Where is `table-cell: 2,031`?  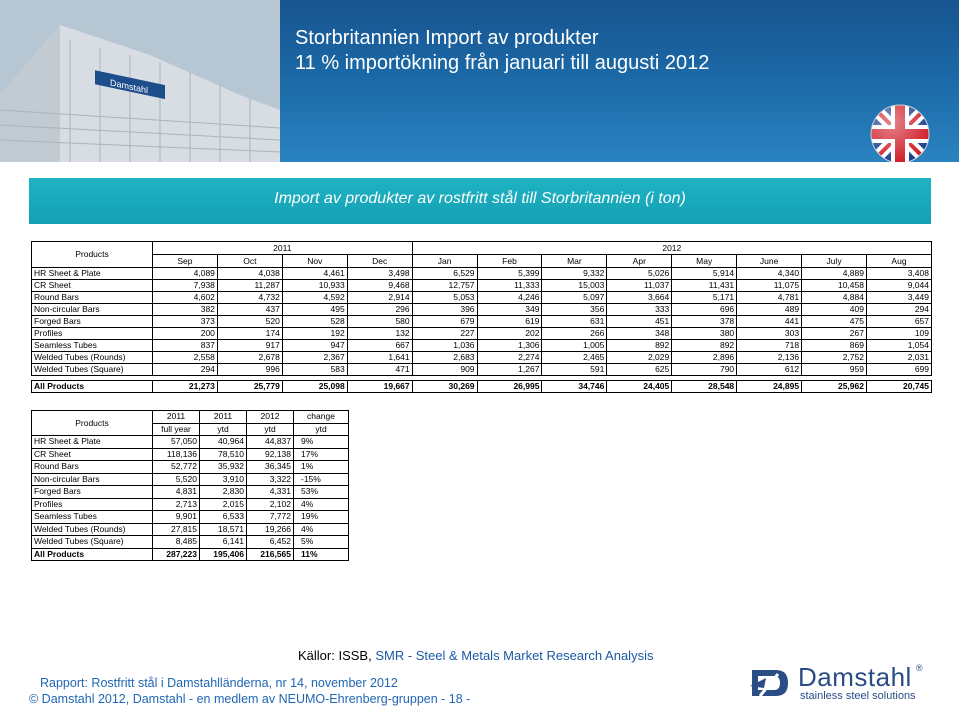 table-cell: 2,031 is located at coordinates (899, 357).